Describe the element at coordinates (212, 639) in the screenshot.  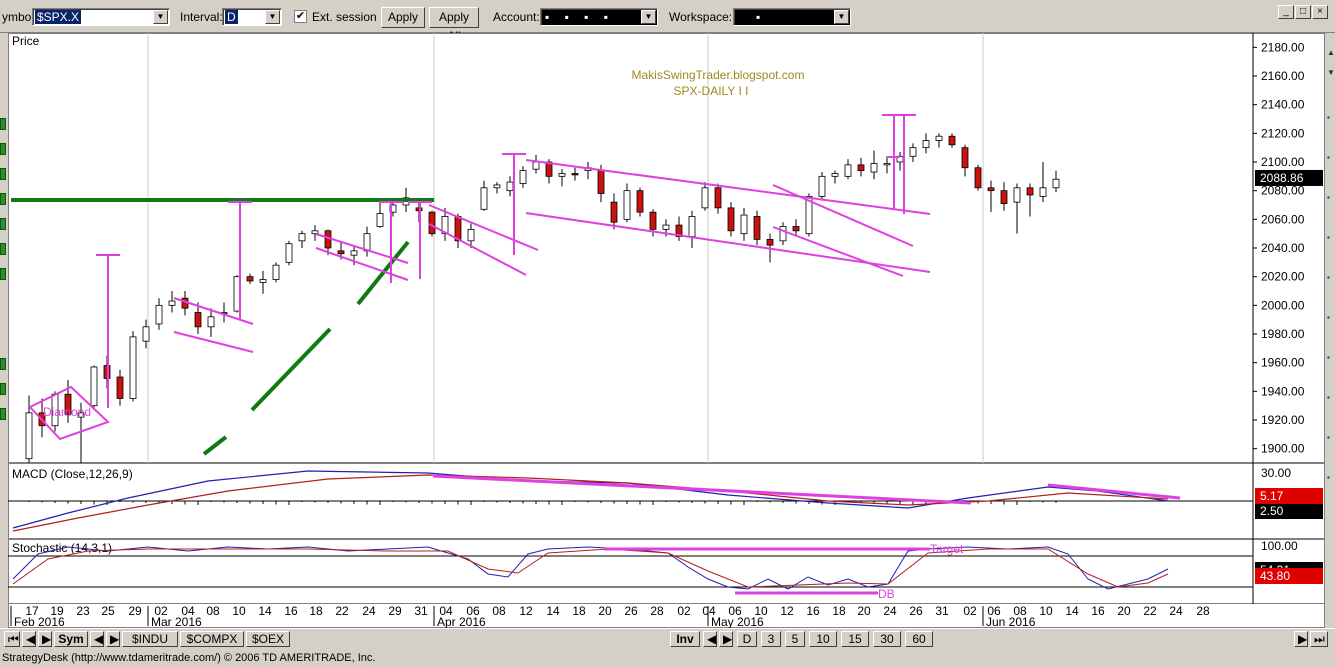
I see `tab-compx: $COMPX` at that location.